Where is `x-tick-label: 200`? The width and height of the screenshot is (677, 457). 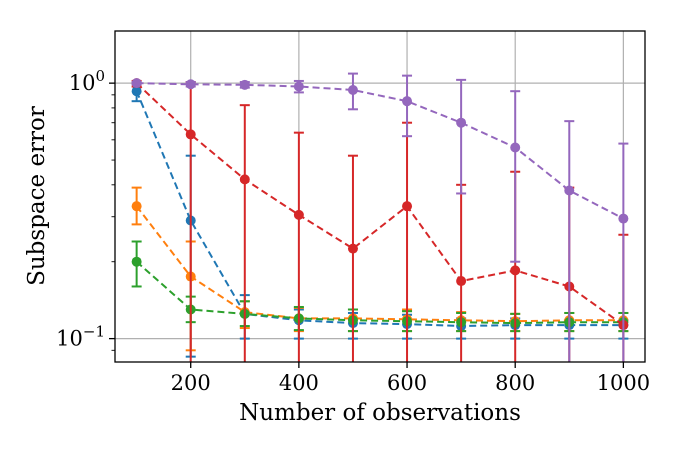
x-tick-label: 200 is located at coordinates (191, 383).